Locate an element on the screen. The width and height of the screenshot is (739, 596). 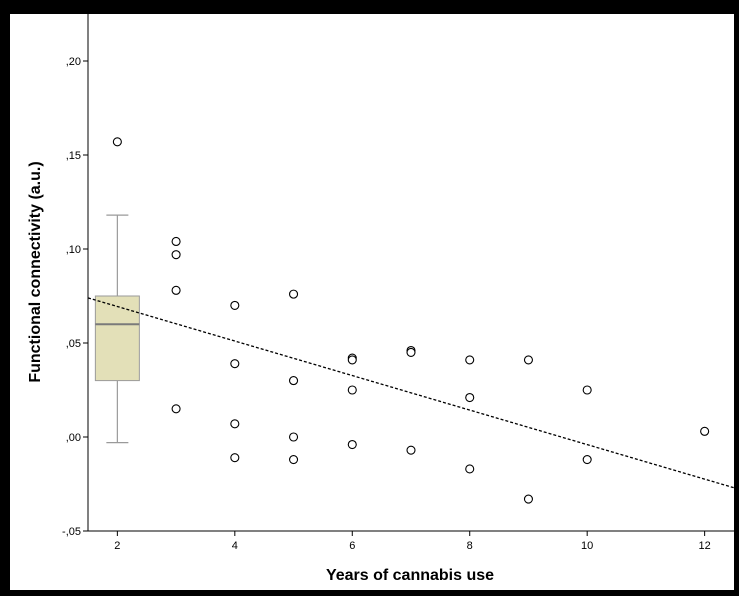
x-tick-label: 4 is located at coordinates (235, 546).